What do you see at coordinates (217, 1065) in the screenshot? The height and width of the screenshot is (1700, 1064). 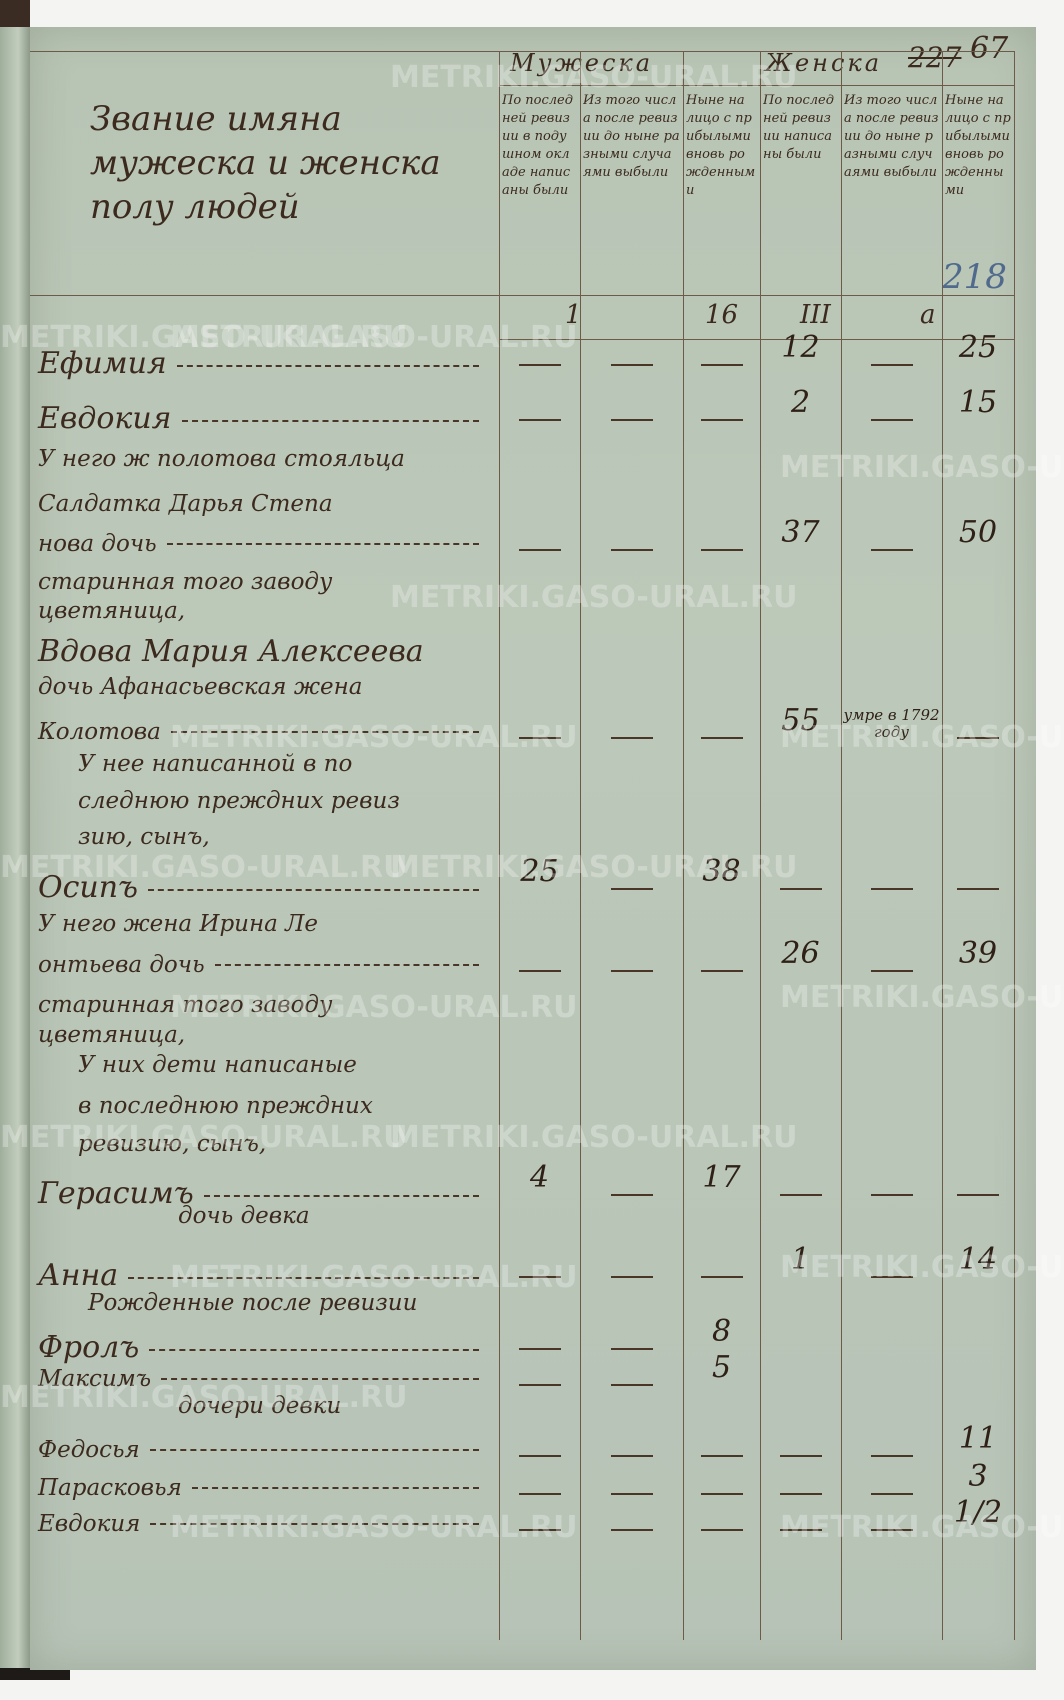 I see `entry-text: У них дети написаные` at bounding box center [217, 1065].